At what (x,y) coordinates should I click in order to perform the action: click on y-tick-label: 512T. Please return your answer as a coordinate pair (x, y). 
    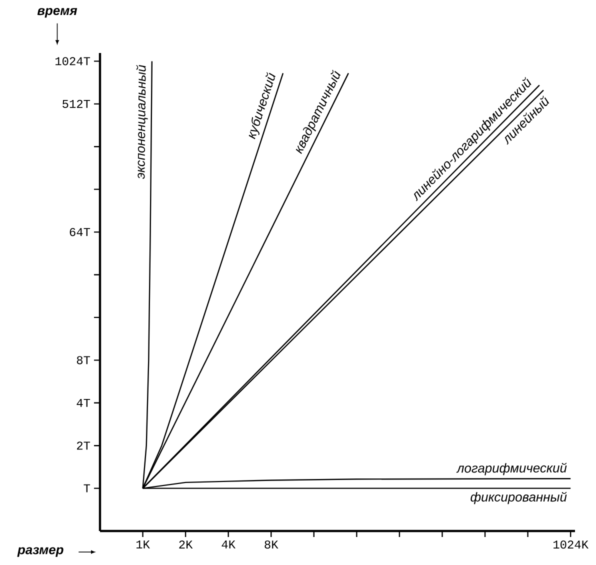
    Looking at the image, I should click on (76, 104).